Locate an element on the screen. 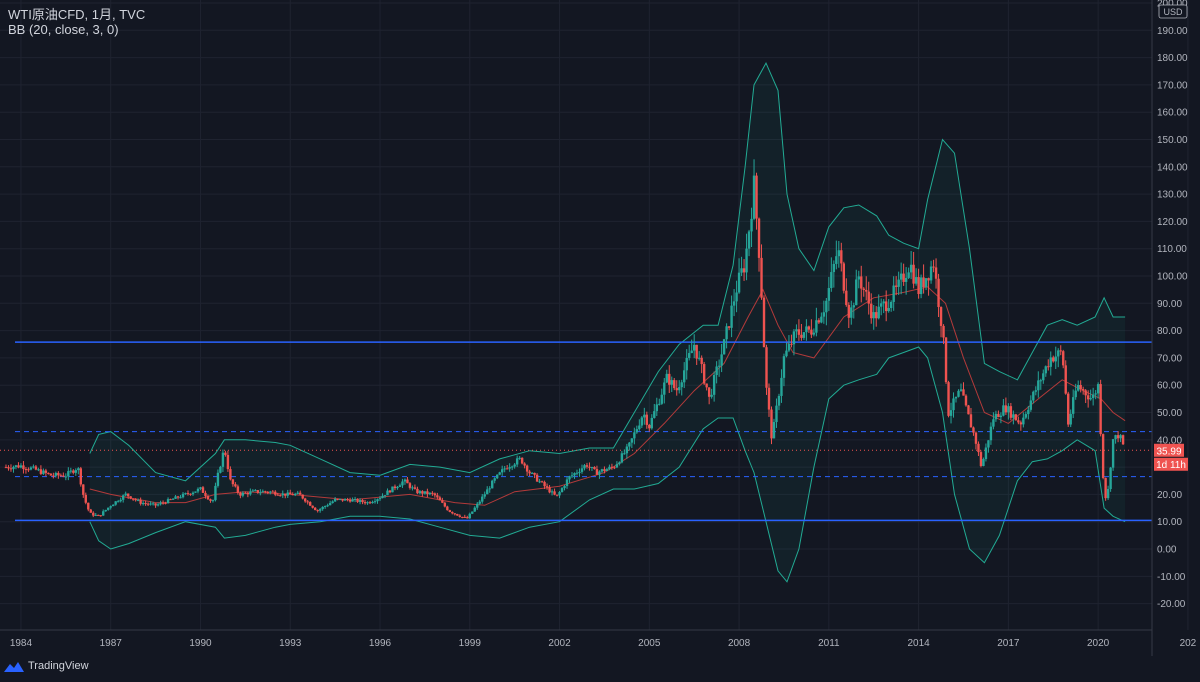 The height and width of the screenshot is (682, 1200). time-tick-label: 1987 is located at coordinates (111, 643).